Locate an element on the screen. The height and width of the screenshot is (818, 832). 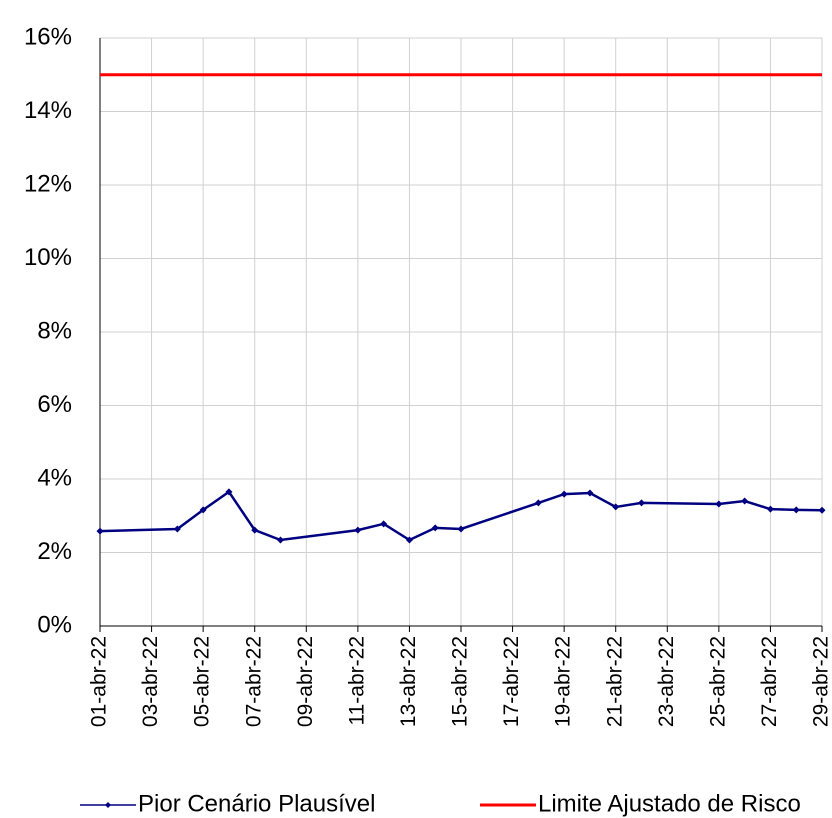
y-tick-label: 16% is located at coordinates (48, 36).